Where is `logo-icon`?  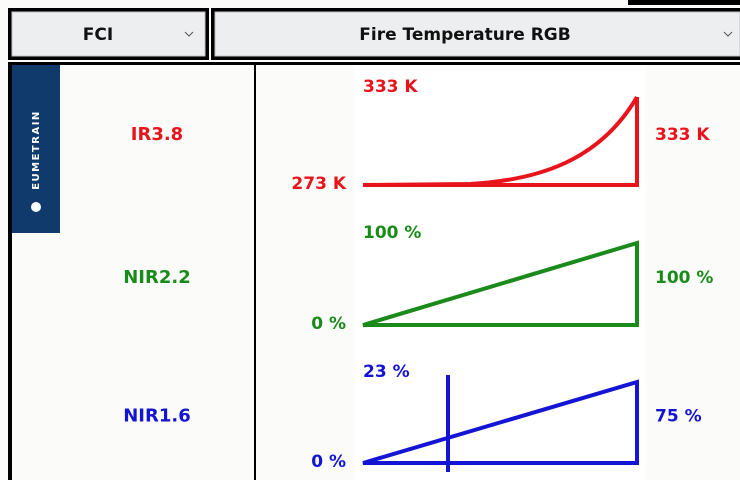 logo-icon is located at coordinates (36, 207).